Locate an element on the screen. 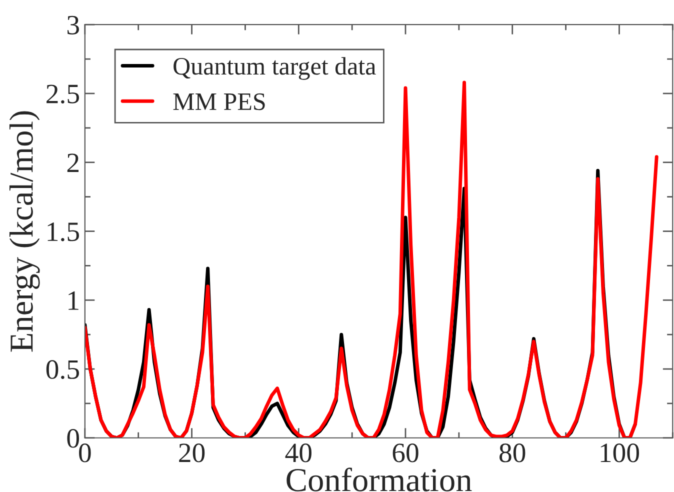 Image resolution: width=674 pixels, height=492 pixels. y-tick-label: 0 is located at coordinates (73, 438).